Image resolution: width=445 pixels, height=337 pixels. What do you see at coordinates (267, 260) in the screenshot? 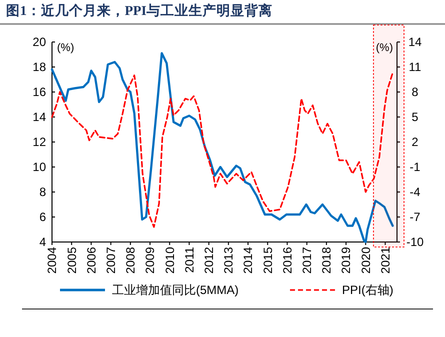
I see `x-tick-label: 2015` at bounding box center [267, 260].